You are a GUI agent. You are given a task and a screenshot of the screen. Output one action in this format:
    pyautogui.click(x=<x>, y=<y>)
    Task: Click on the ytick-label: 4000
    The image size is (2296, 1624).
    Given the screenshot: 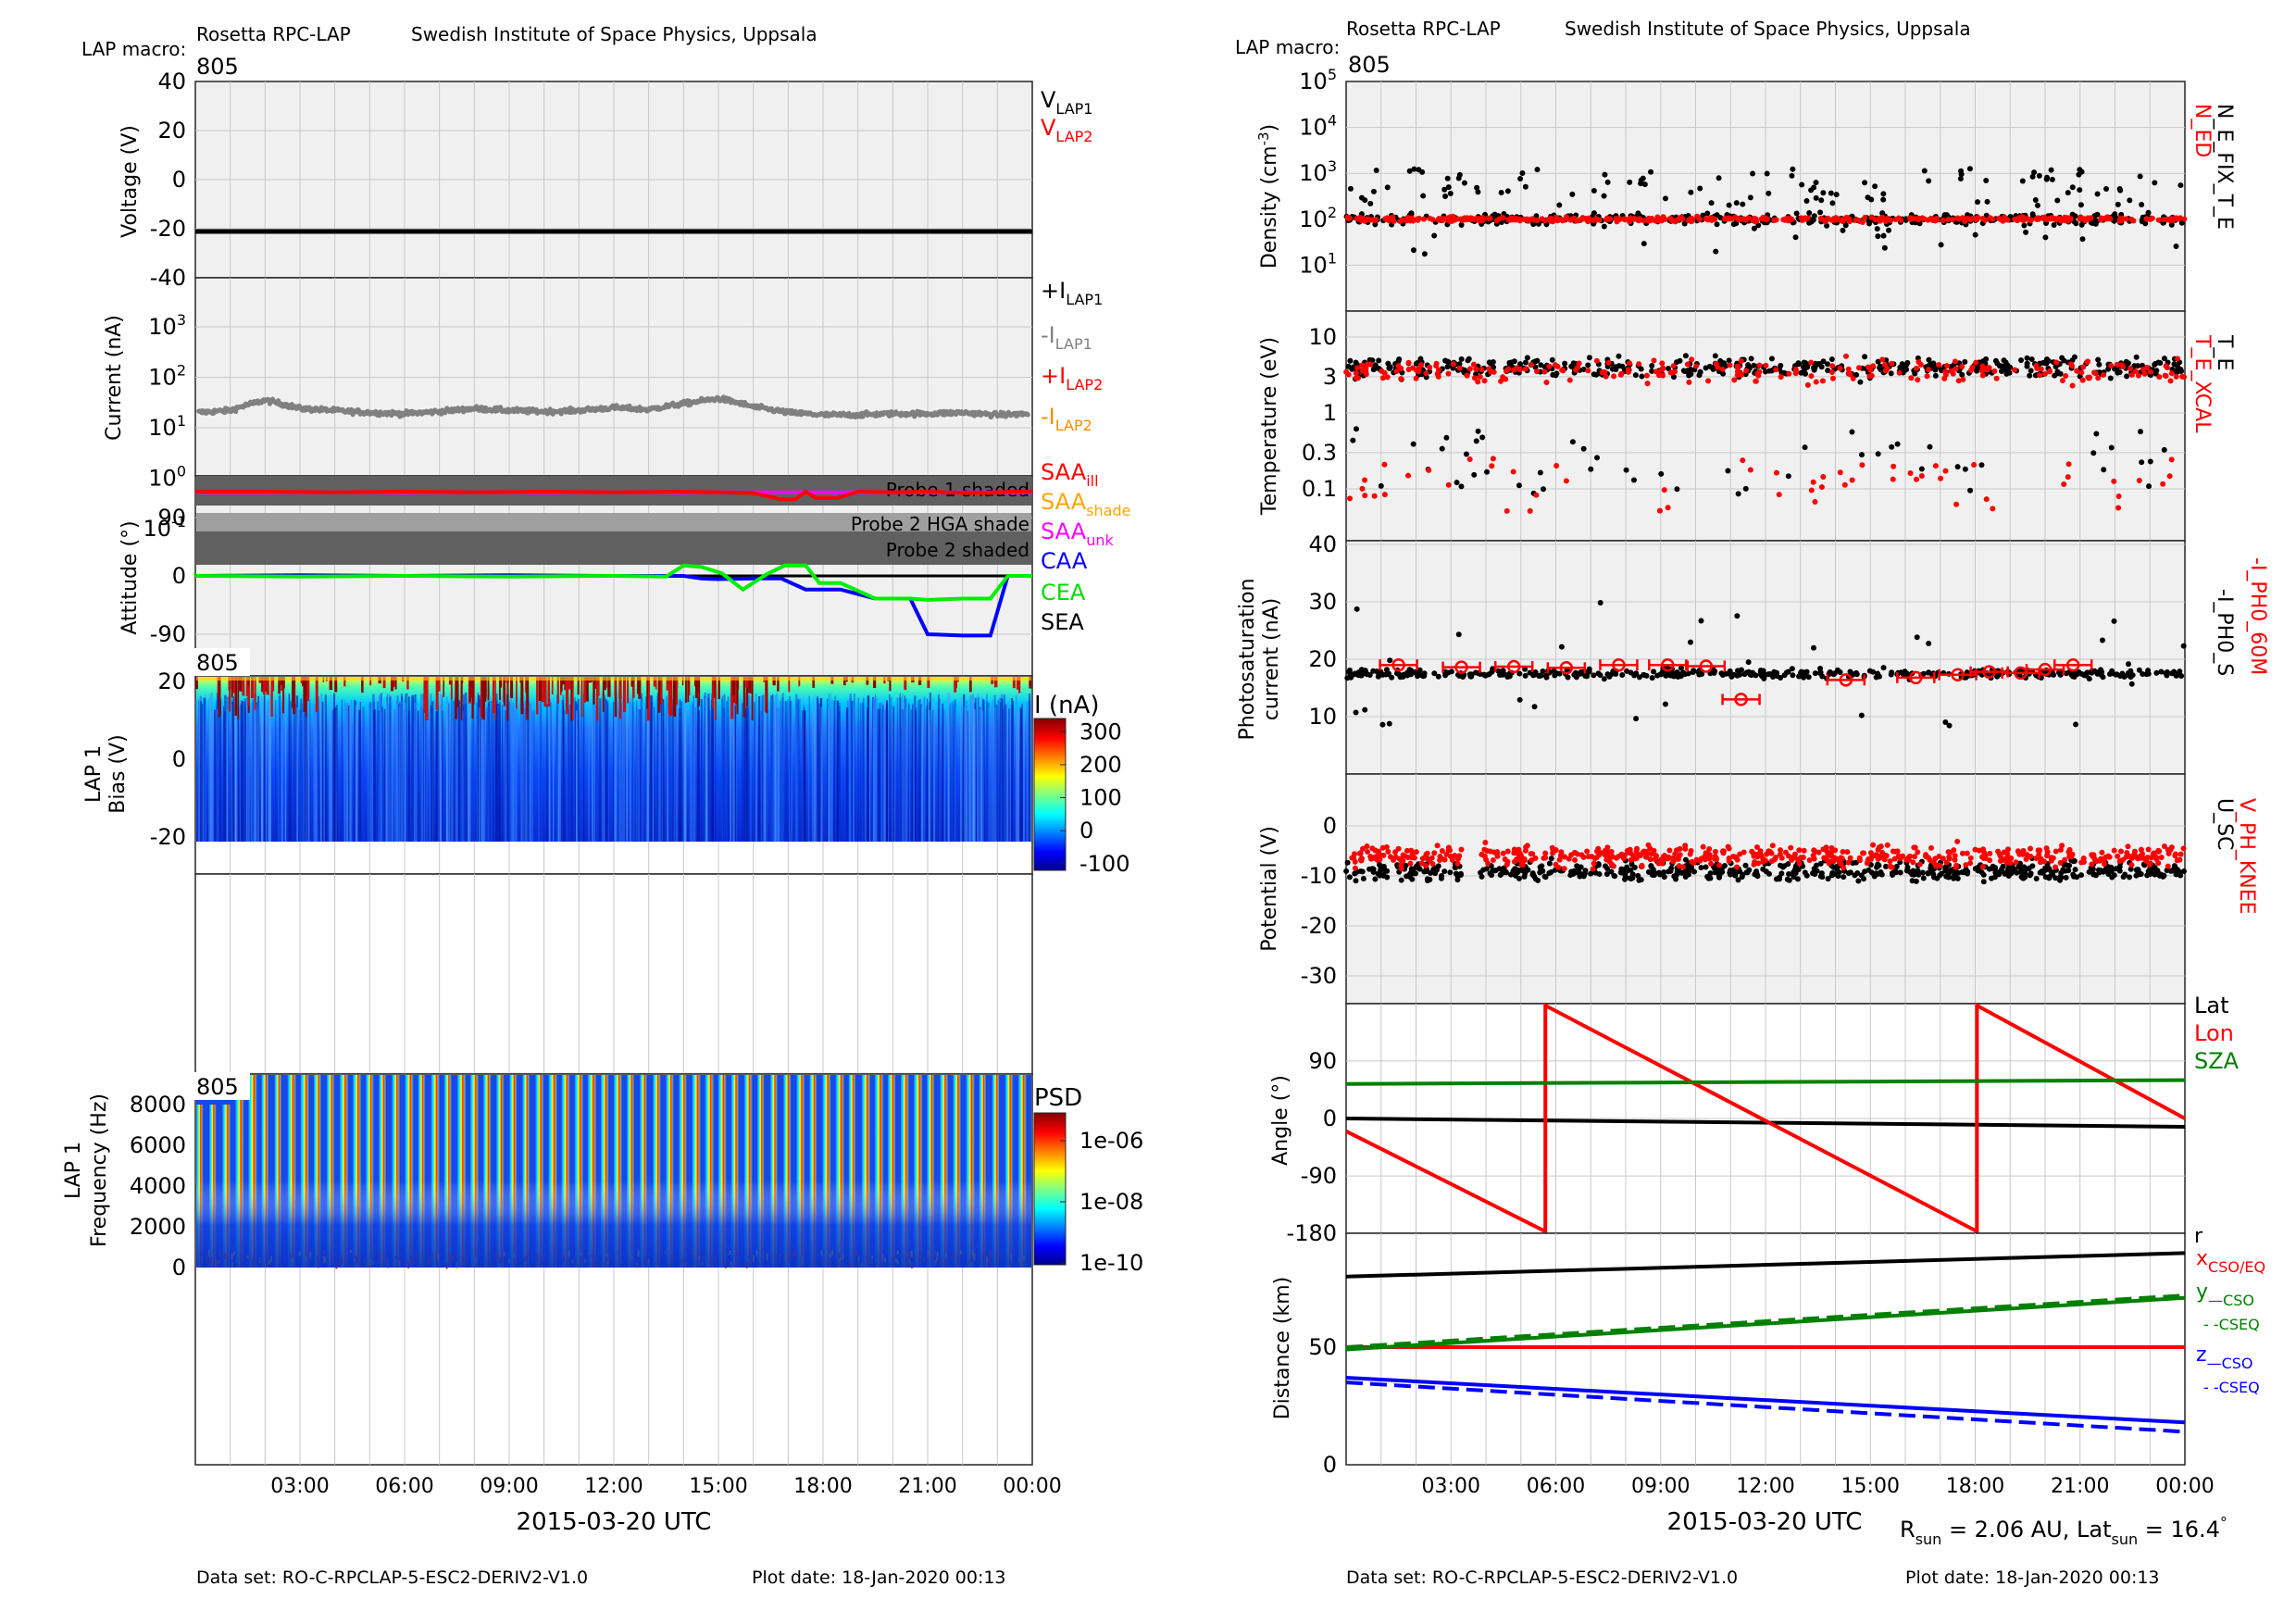 What is the action you would take?
    pyautogui.click(x=158, y=1186)
    